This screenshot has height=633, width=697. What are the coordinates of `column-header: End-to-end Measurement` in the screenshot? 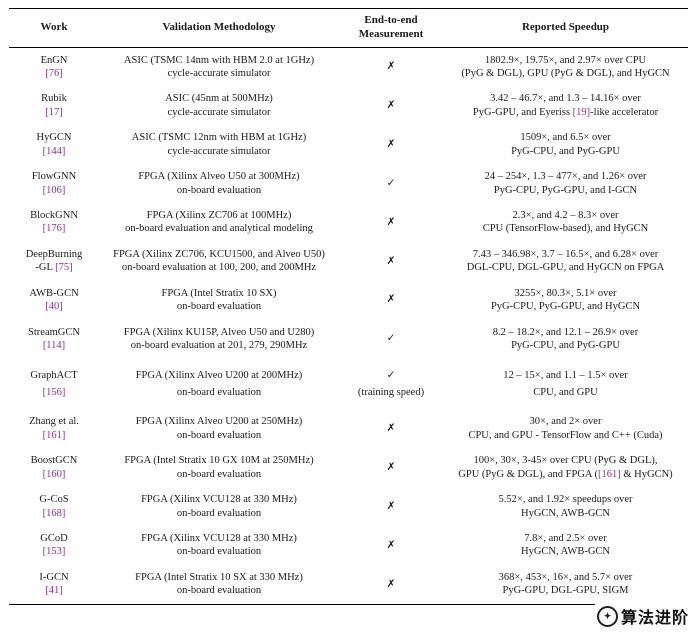 It's located at (391, 28).